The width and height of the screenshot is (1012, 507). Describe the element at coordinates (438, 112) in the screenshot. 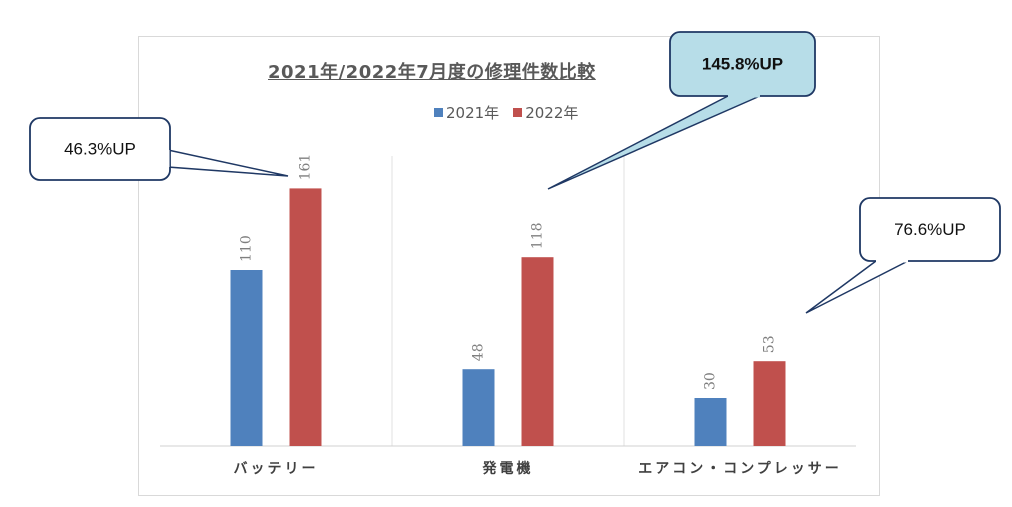

I see `legend-swatch-2021` at that location.